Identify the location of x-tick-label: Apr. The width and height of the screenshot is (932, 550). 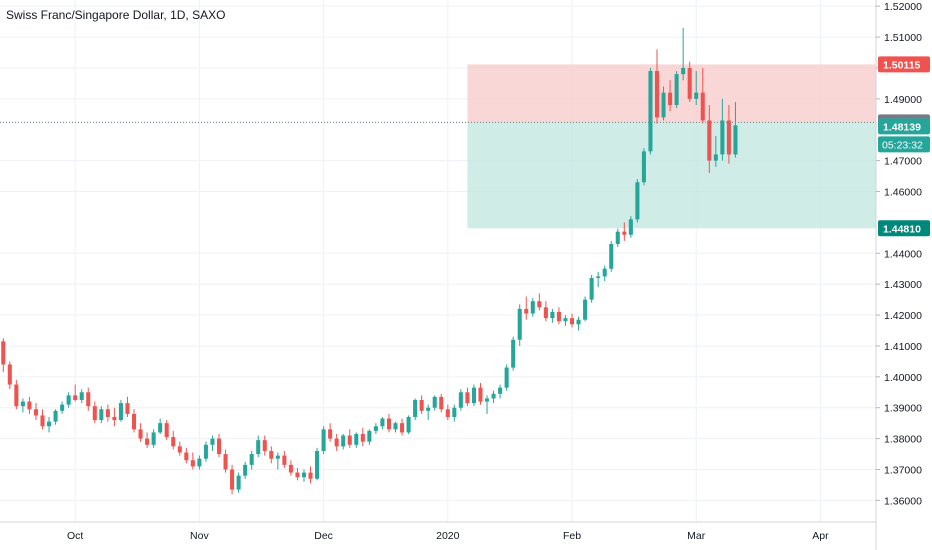
(820, 536).